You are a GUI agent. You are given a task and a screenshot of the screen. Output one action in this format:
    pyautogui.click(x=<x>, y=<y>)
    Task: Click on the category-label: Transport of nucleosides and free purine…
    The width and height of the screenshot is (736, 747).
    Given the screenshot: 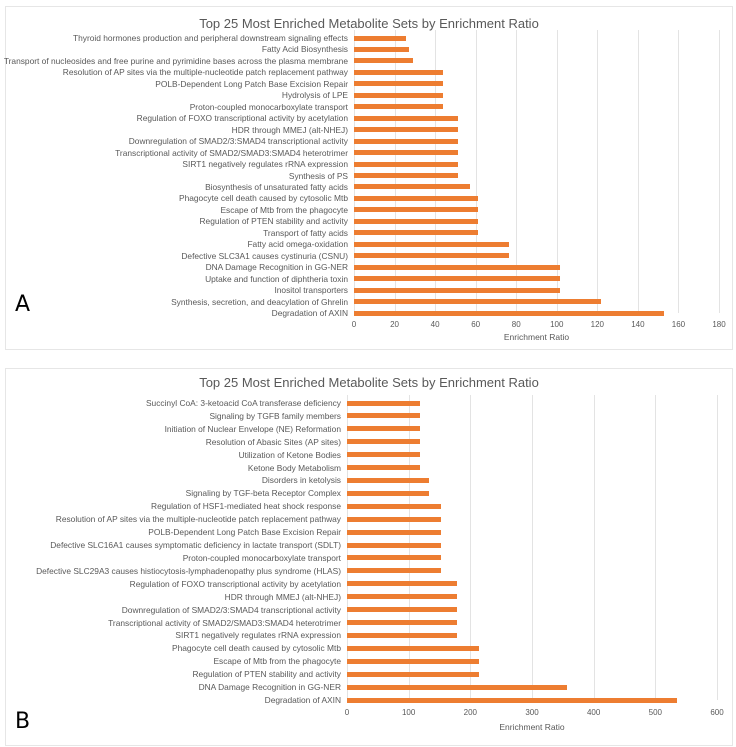 What is the action you would take?
    pyautogui.click(x=175, y=60)
    